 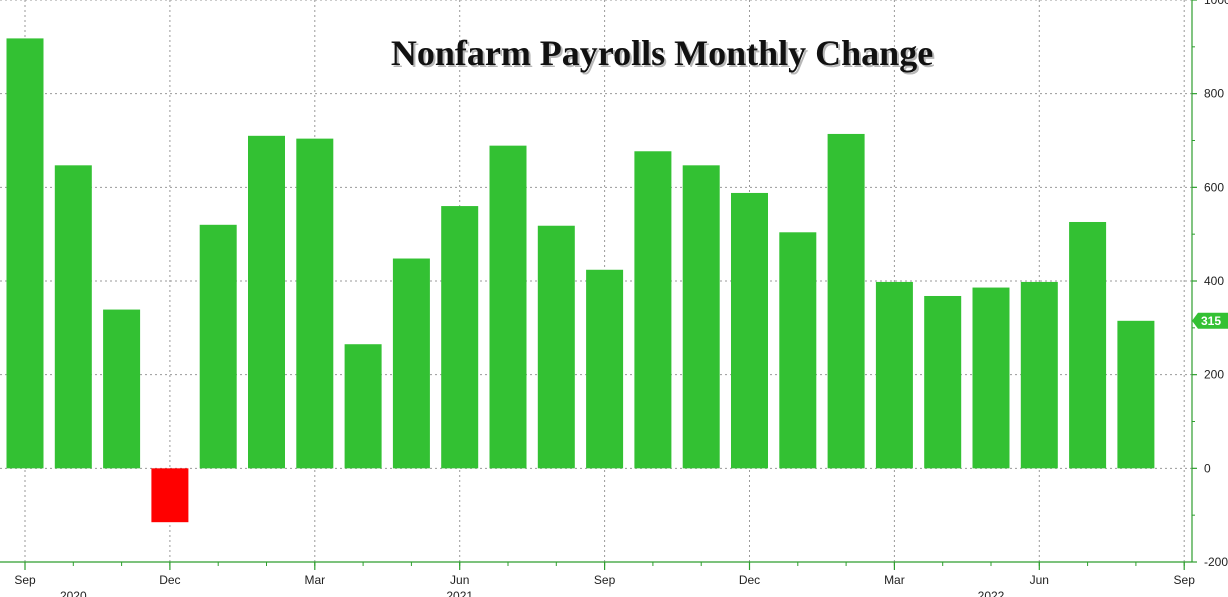 What do you see at coordinates (459, 593) in the screenshot?
I see `x-year-label: 2021` at bounding box center [459, 593].